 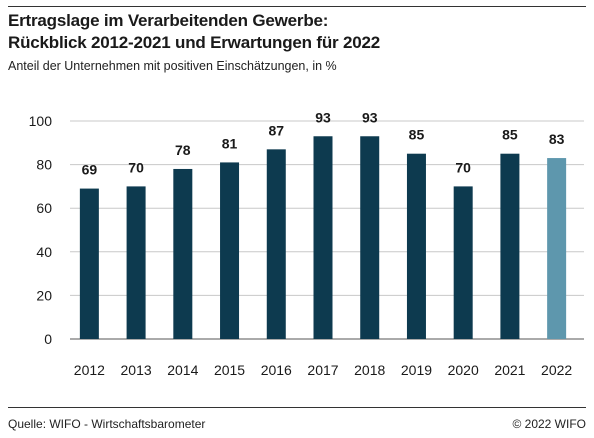 What do you see at coordinates (44, 295) in the screenshot?
I see `y-tick-label: 20` at bounding box center [44, 295].